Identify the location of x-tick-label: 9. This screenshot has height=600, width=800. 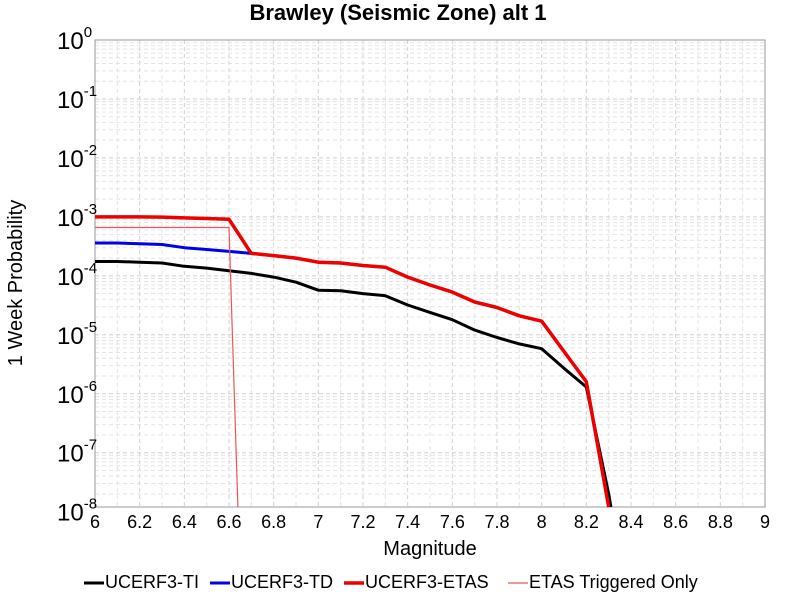
(765, 522).